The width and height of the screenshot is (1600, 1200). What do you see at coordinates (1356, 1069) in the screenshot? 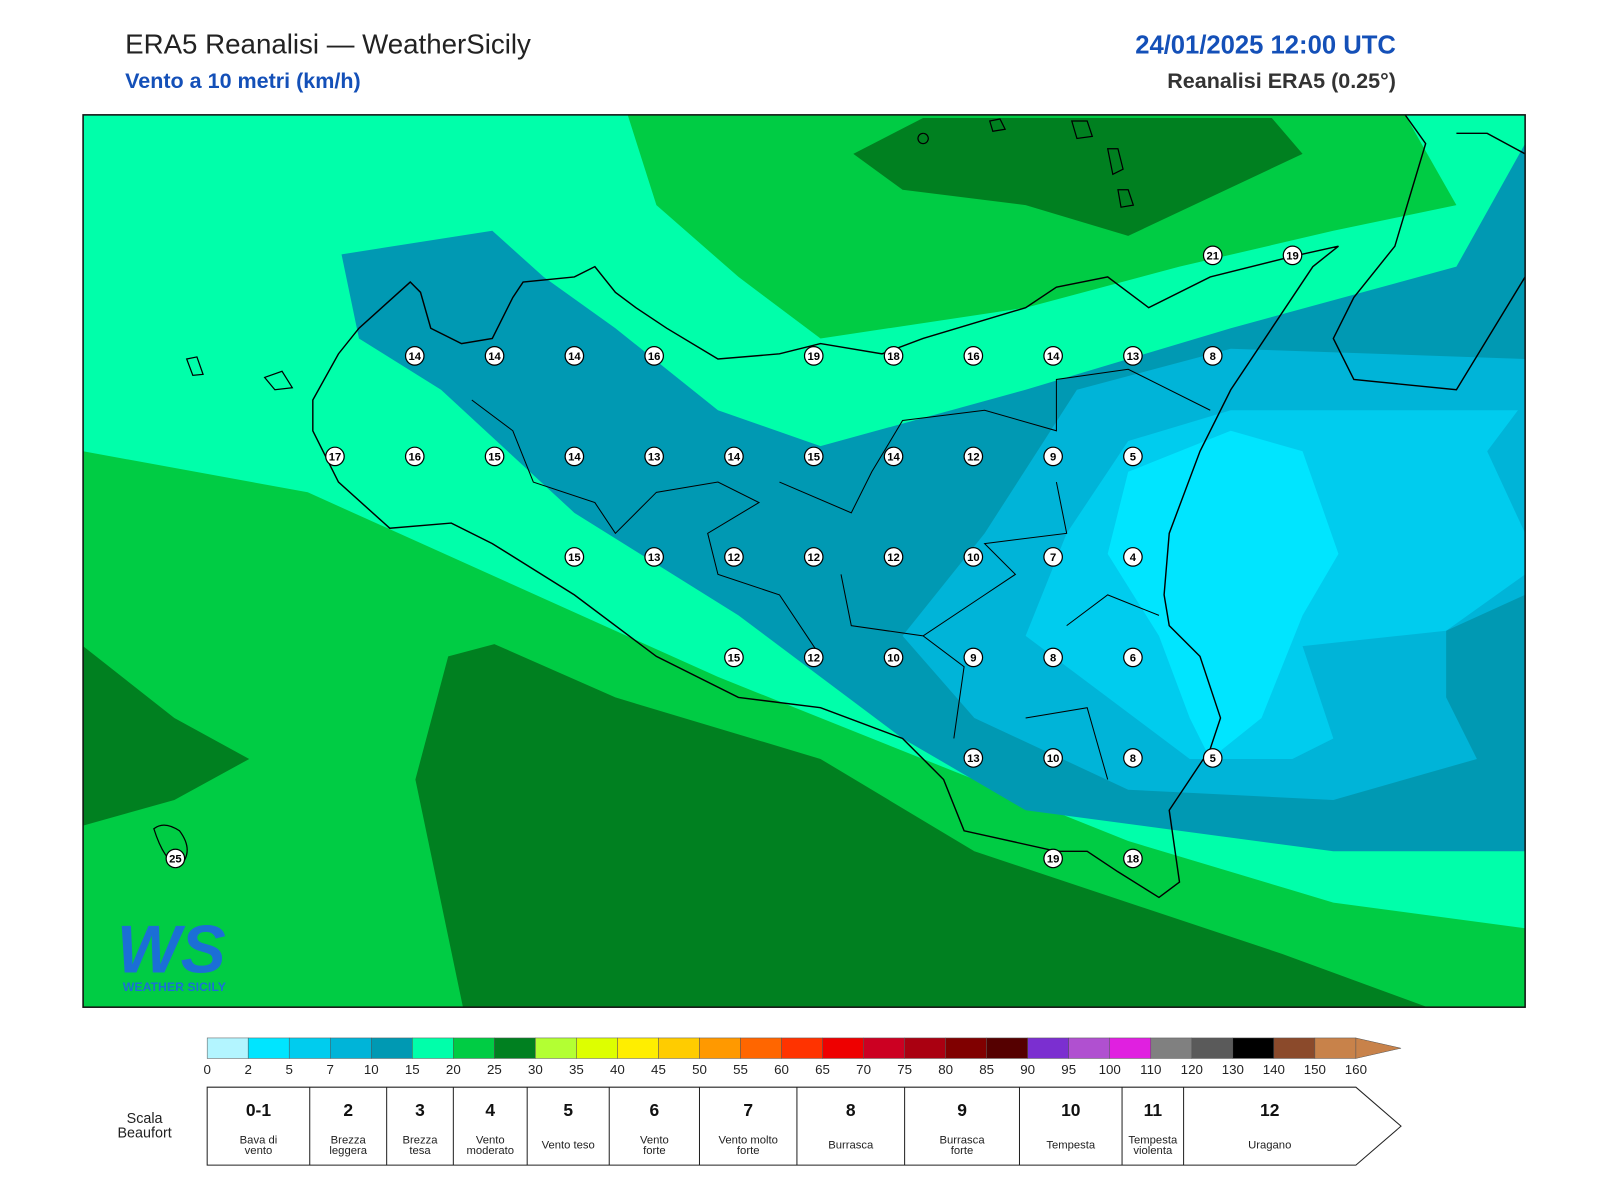
I see `colorbar-tick-label: 160` at bounding box center [1356, 1069].